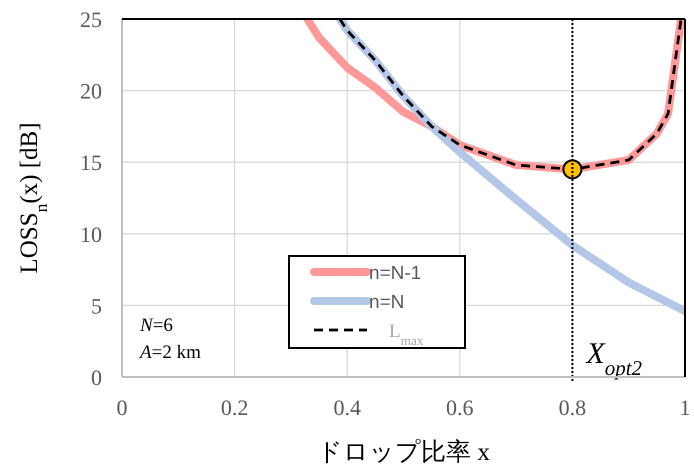 This screenshot has height=470, width=694. What do you see at coordinates (614, 358) in the screenshot?
I see `ref-line-label: X$_{opt2}$` at bounding box center [614, 358].